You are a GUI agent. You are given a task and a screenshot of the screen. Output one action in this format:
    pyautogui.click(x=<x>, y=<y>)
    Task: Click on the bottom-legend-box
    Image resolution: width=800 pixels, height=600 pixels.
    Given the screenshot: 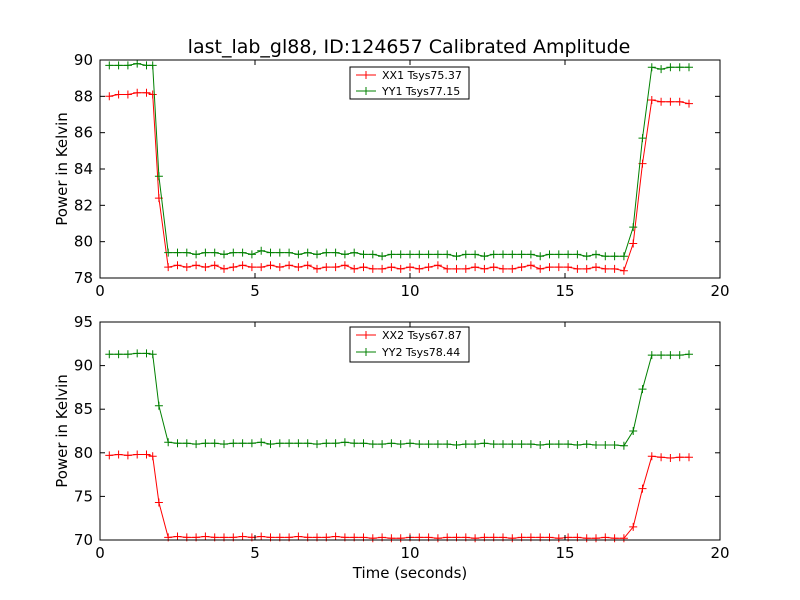 What is the action you would take?
    pyautogui.click(x=409, y=344)
    